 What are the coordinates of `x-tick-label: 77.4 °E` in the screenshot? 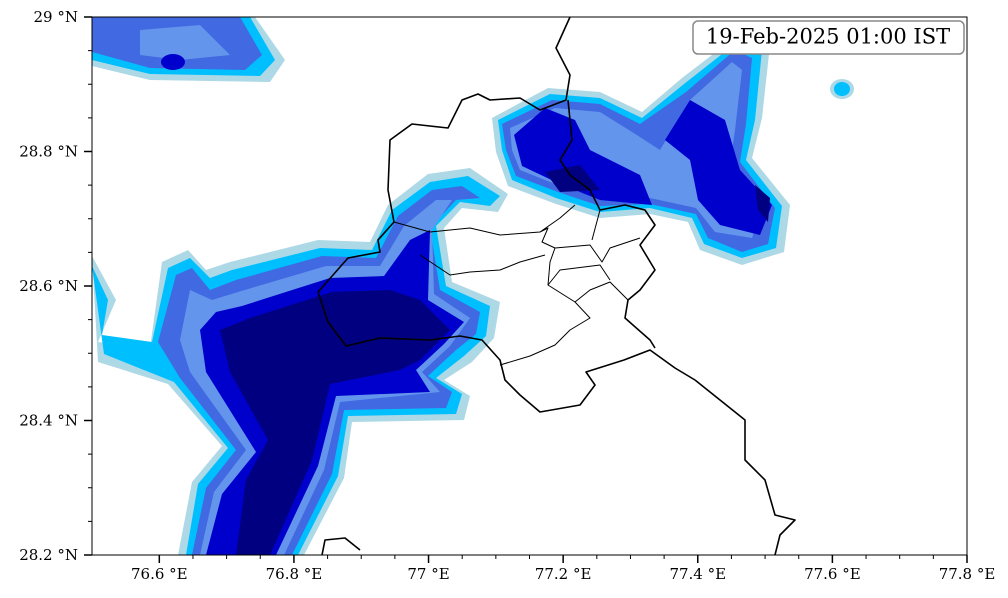 It's located at (697, 574).